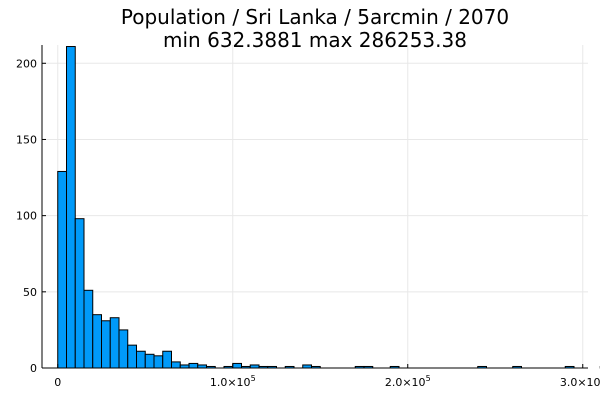 Image resolution: width=600 pixels, height=400 pixels. I want to click on y-tick-label: 0, so click(33, 368).